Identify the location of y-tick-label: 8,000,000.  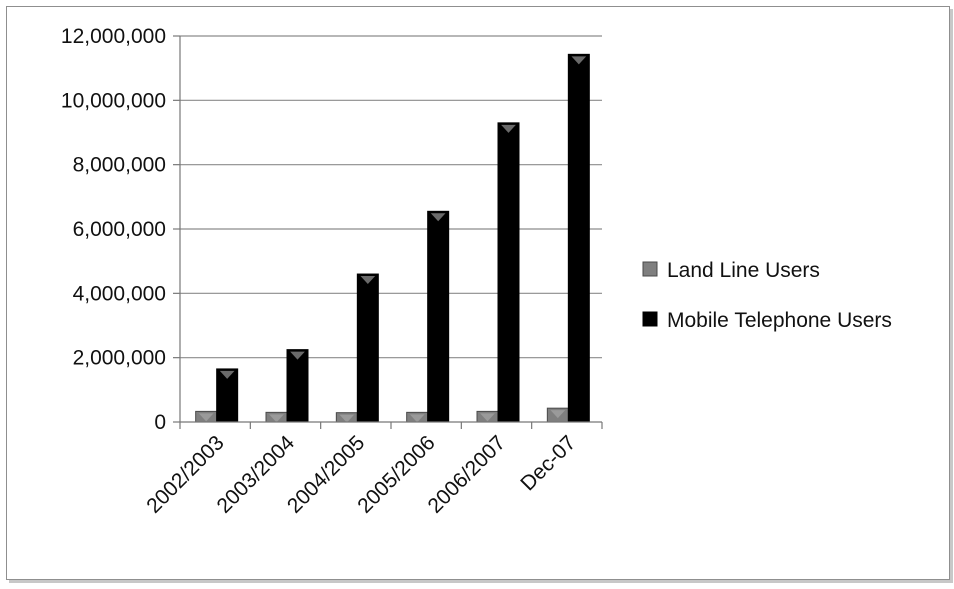
(119, 165).